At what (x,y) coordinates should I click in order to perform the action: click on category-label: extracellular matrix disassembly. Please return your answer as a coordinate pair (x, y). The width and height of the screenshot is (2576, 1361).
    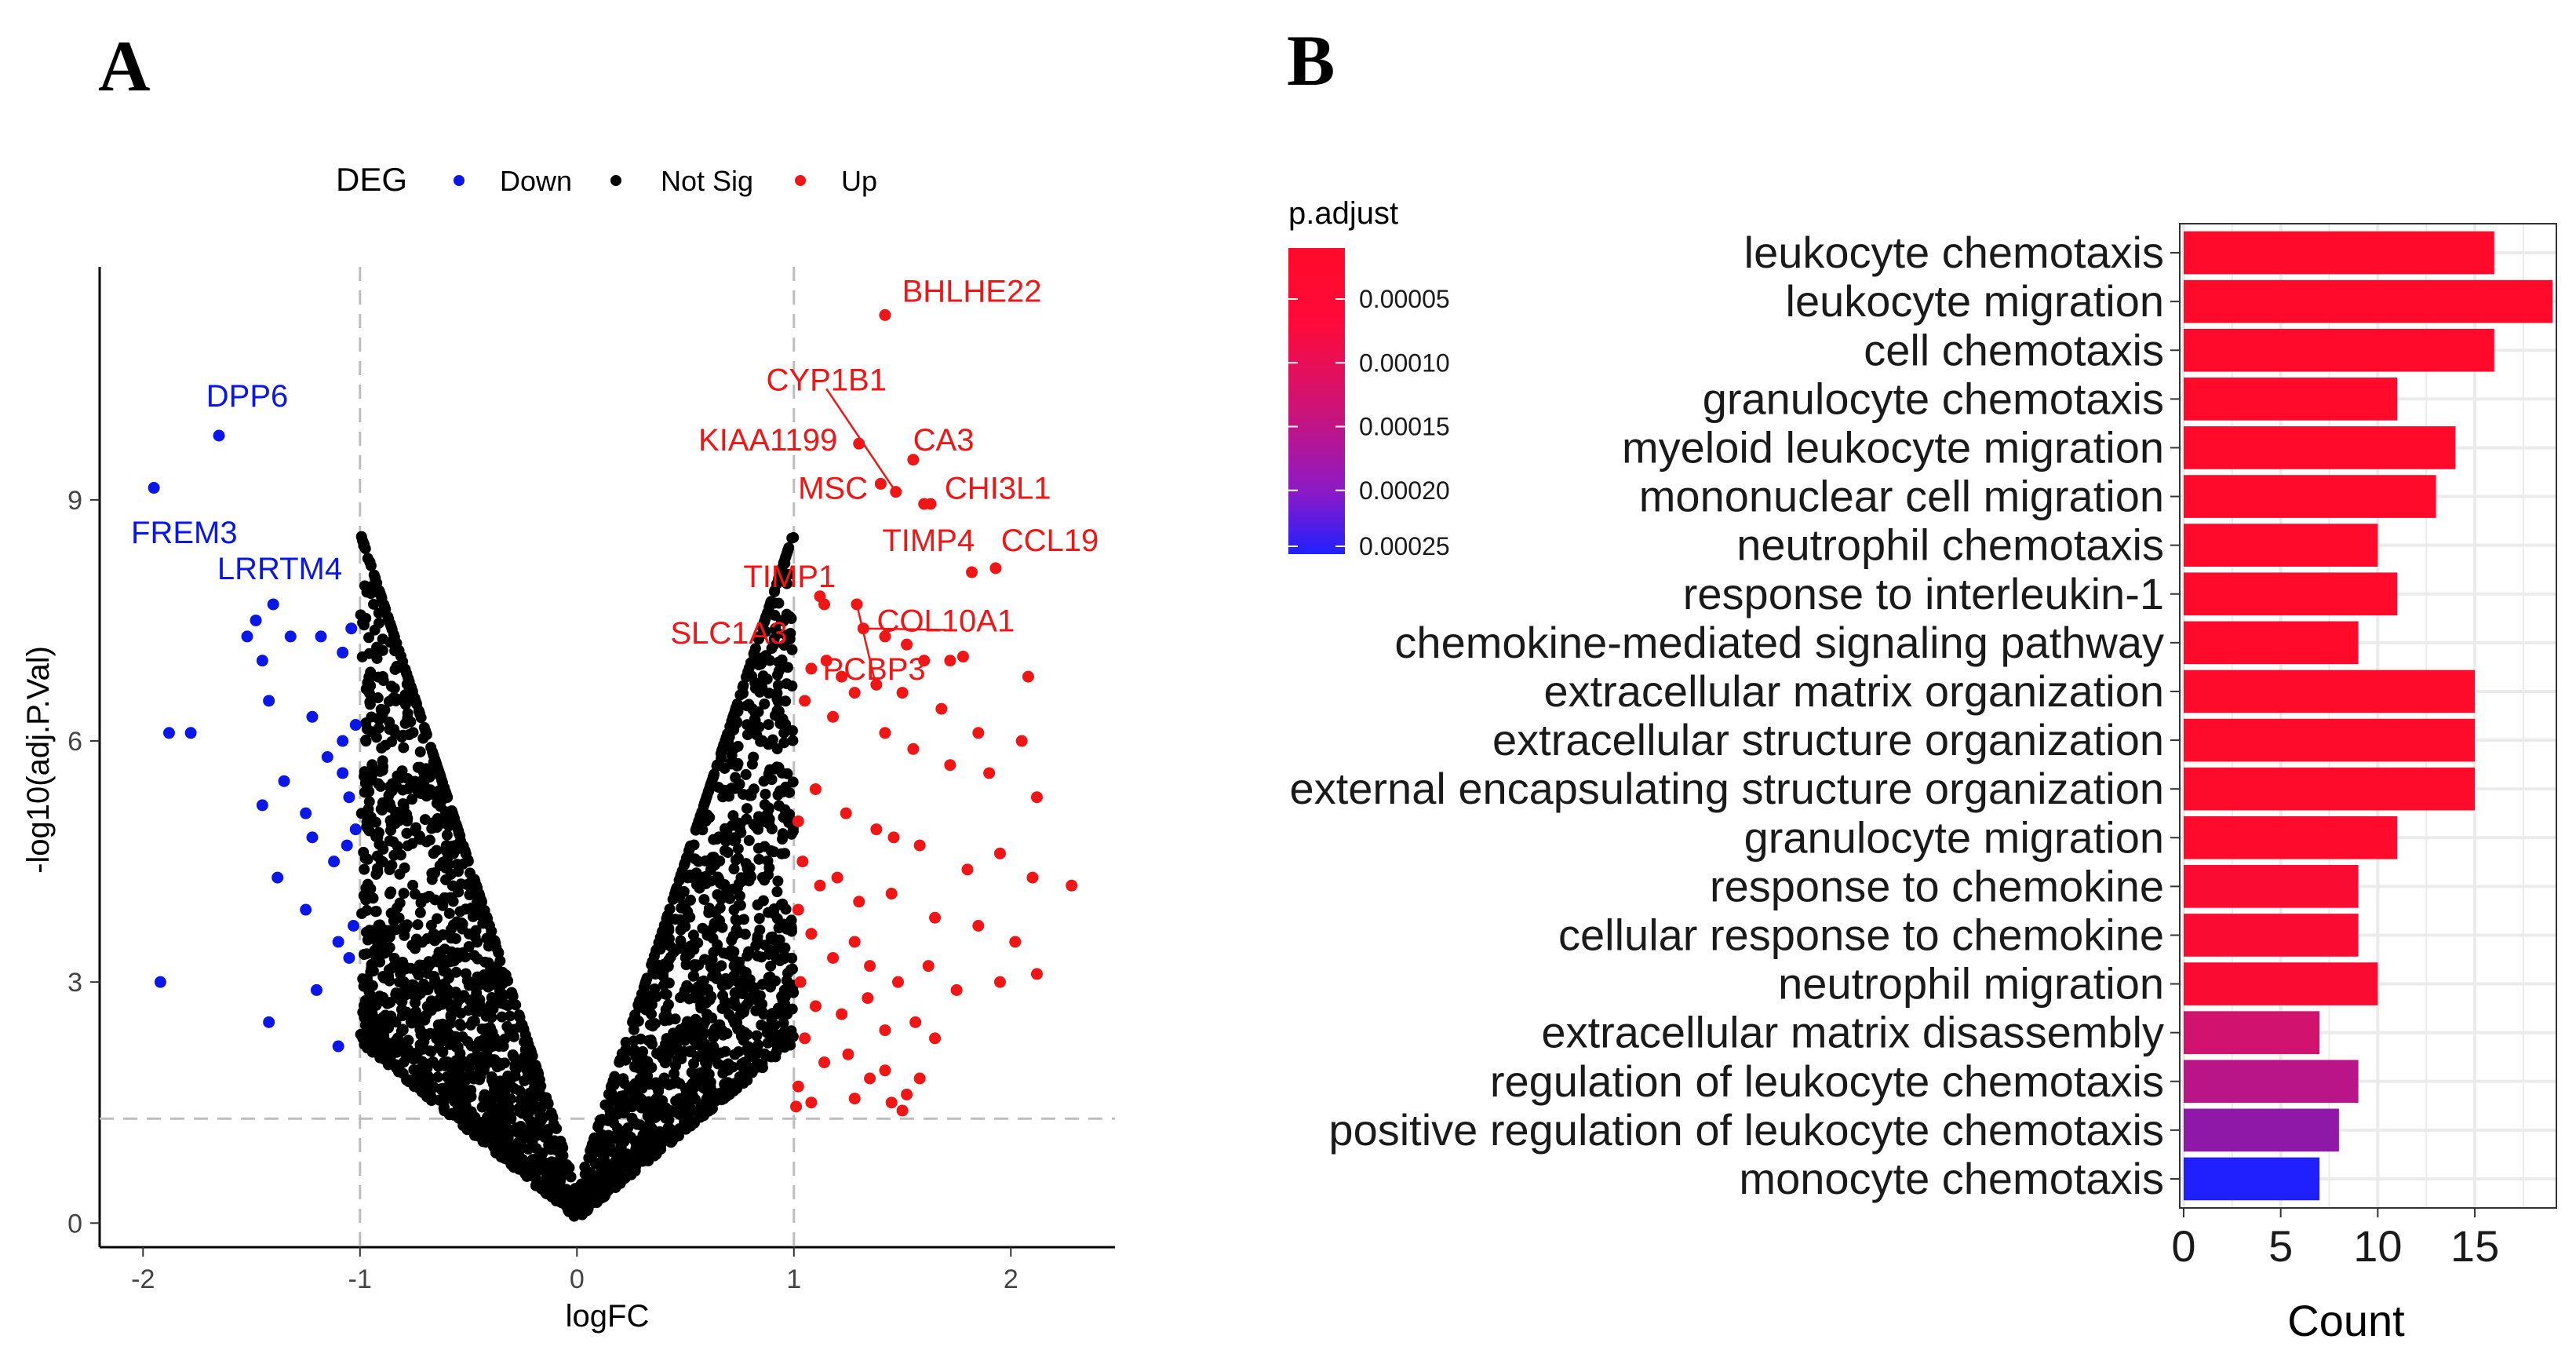
    Looking at the image, I should click on (1852, 1032).